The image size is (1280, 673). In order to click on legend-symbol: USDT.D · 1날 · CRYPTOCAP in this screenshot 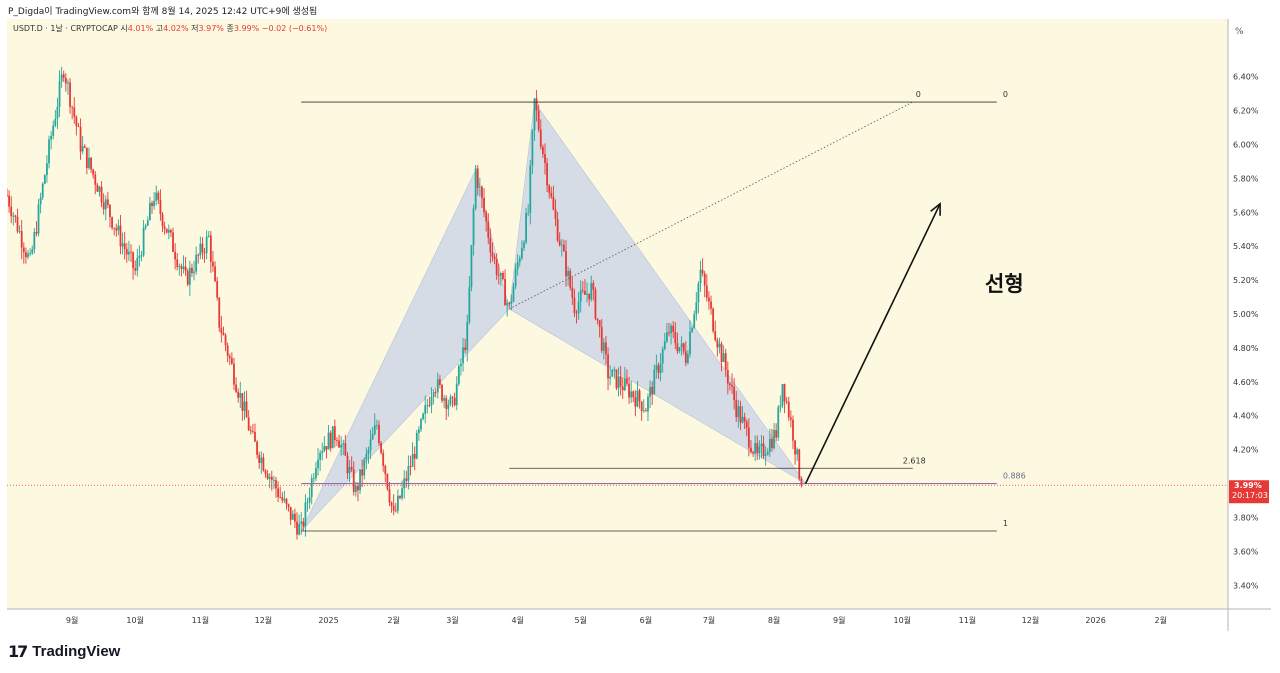, I will do `click(65, 28)`.